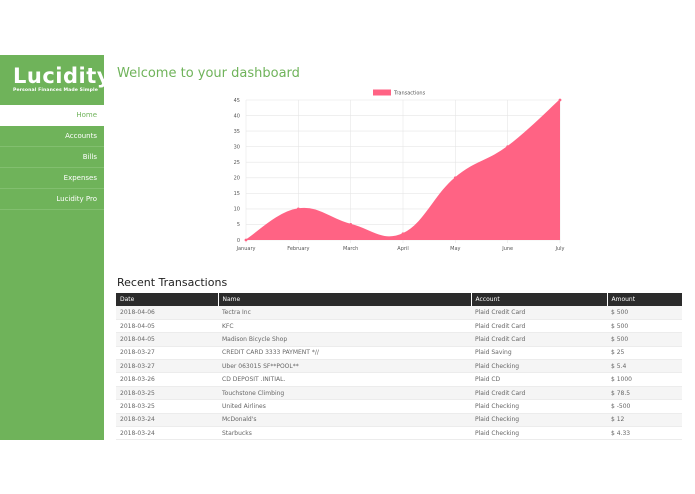 The height and width of the screenshot is (494, 695). I want to click on cell-name: McDonald's, so click(344, 420).